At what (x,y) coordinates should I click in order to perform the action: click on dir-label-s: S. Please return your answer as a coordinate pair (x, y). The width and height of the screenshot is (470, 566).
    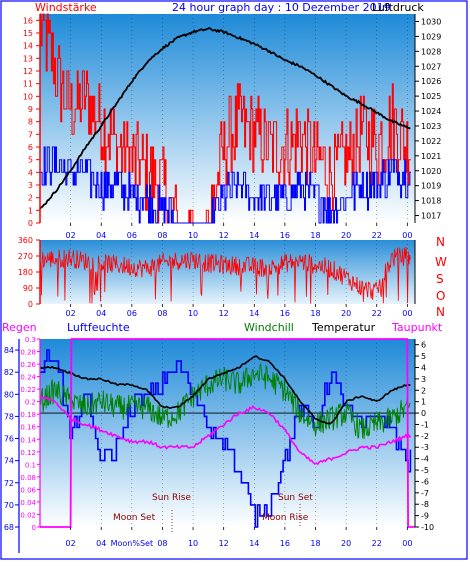
    Looking at the image, I should click on (440, 279).